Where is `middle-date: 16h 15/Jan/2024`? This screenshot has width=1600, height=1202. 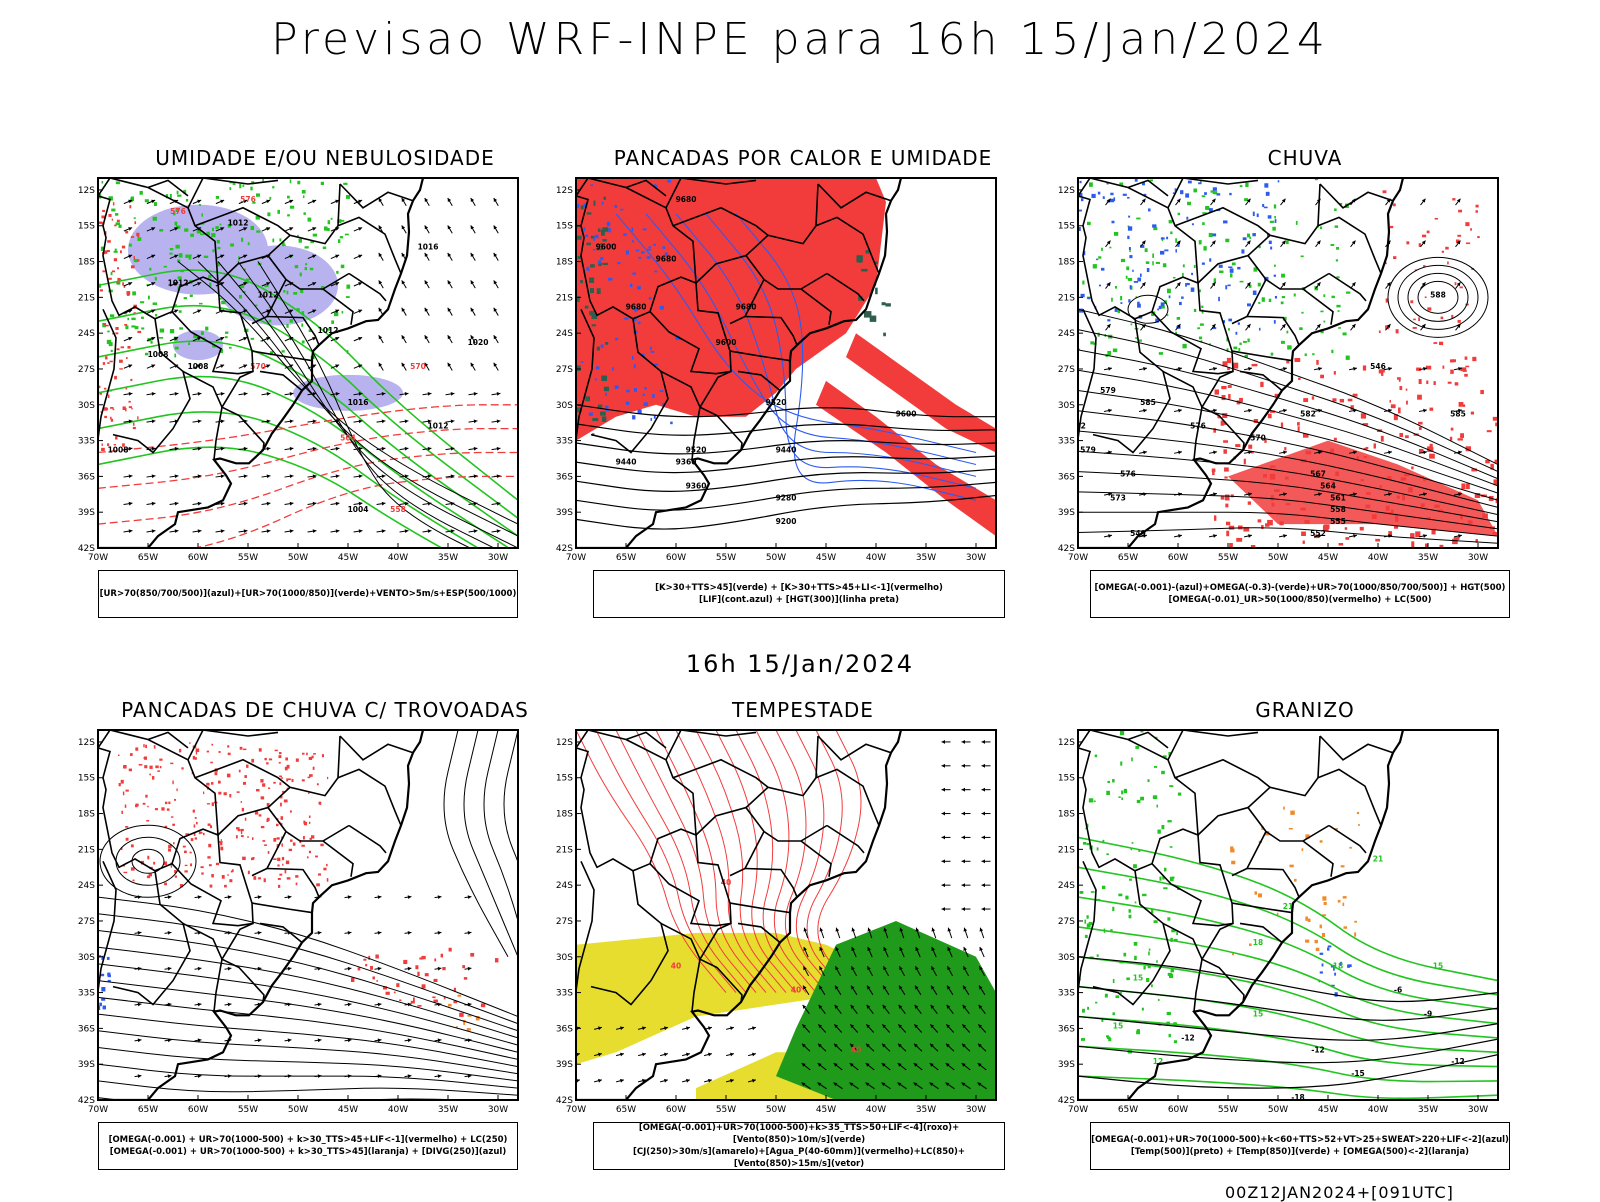
middle-date: 16h 15/Jan/2024 is located at coordinates (800, 664).